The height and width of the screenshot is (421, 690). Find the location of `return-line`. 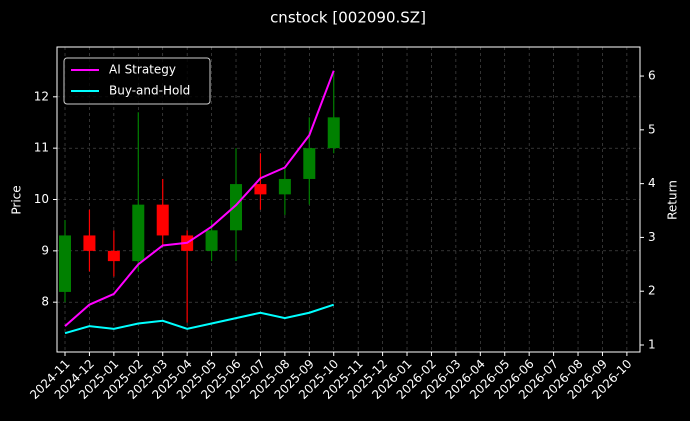

return-line is located at coordinates (199, 319).